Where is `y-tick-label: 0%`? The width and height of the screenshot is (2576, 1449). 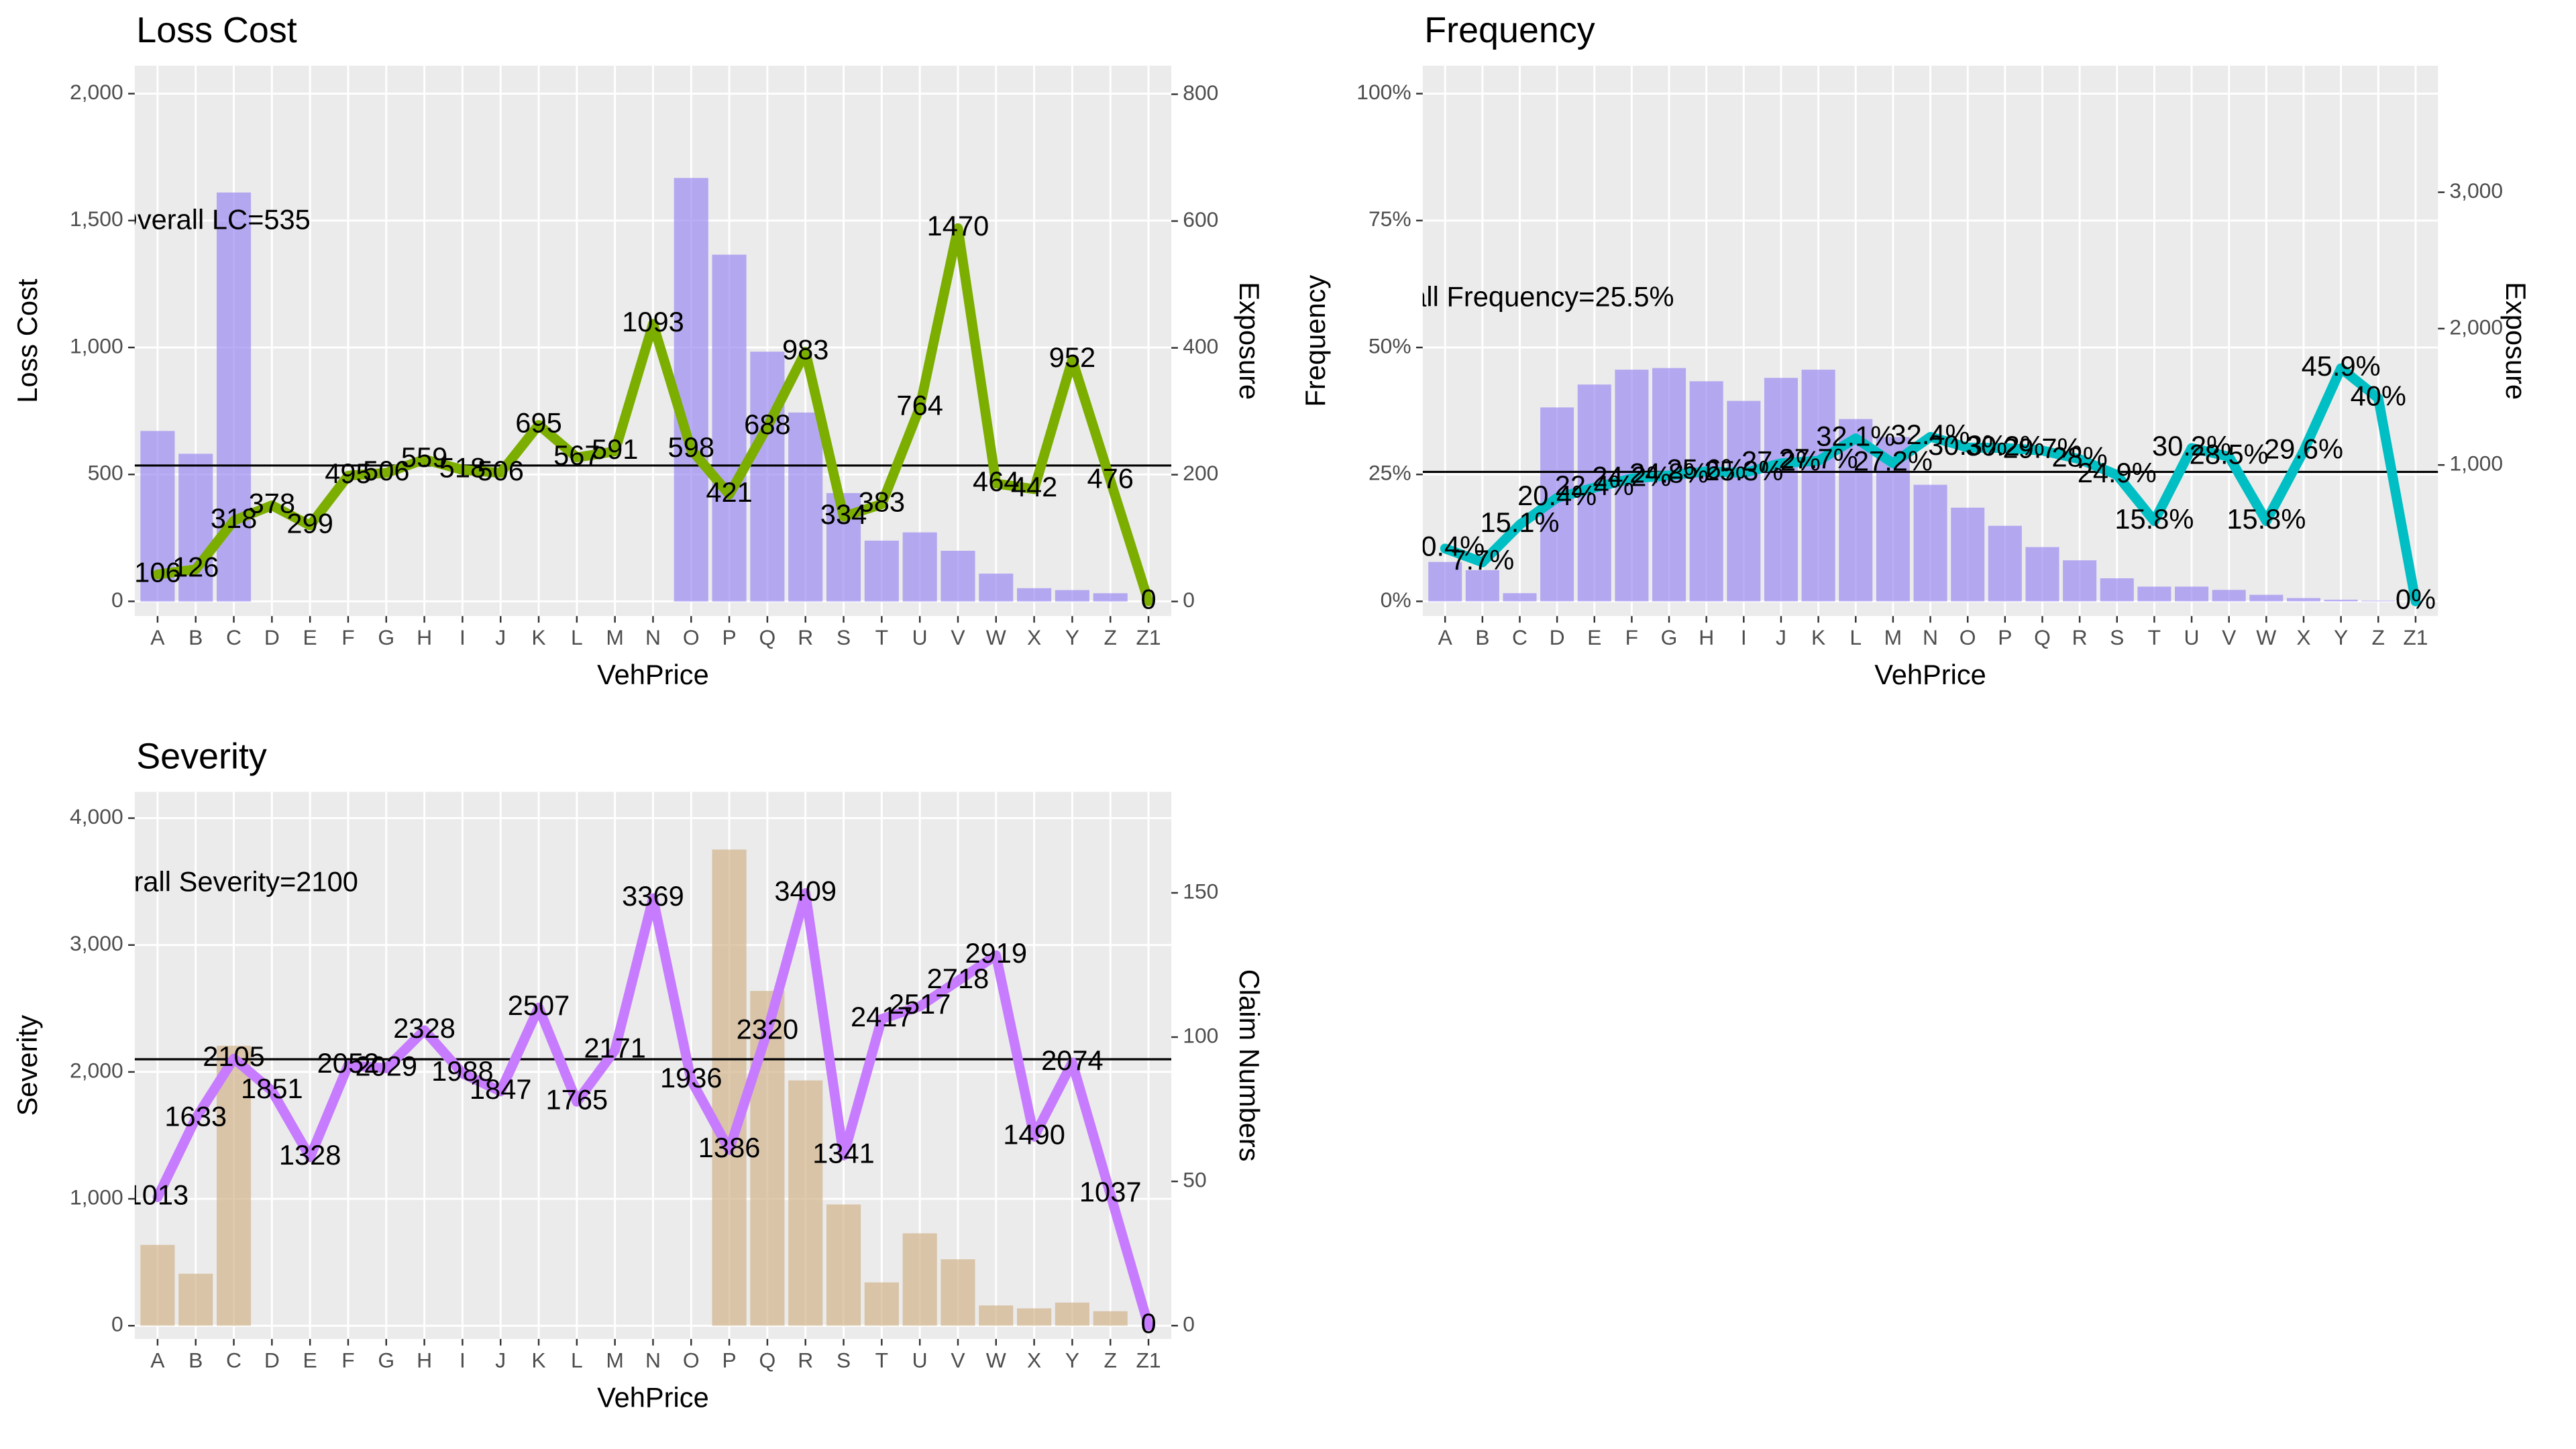 y-tick-label: 0% is located at coordinates (1396, 600).